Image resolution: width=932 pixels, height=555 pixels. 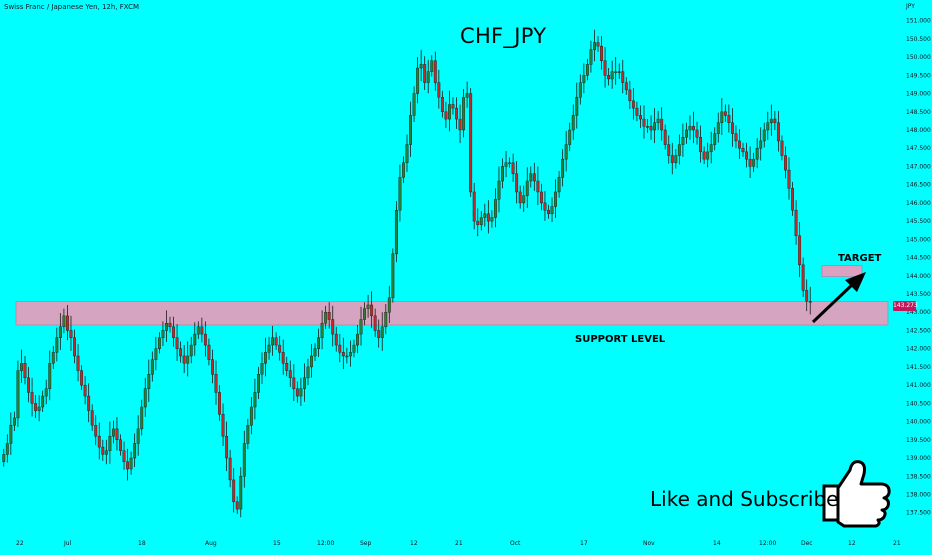 What do you see at coordinates (918, 203) in the screenshot?
I see `y-tick-label: 146.000` at bounding box center [918, 203].